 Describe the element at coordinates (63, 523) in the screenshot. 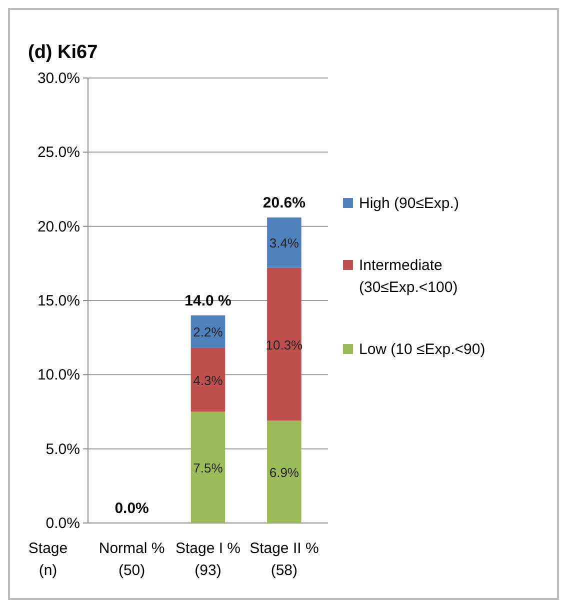

I see `y-tick-label: 0.0%` at that location.